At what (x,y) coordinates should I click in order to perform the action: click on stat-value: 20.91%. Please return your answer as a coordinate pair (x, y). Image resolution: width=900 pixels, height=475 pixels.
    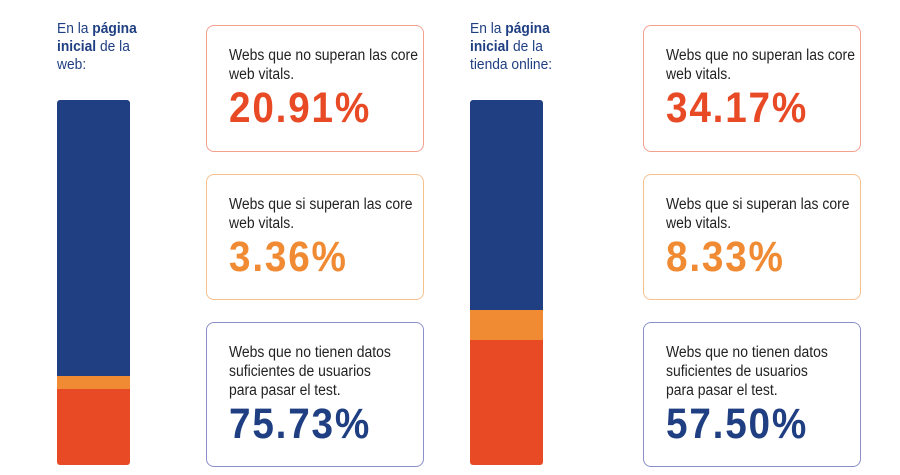
    Looking at the image, I should click on (300, 108).